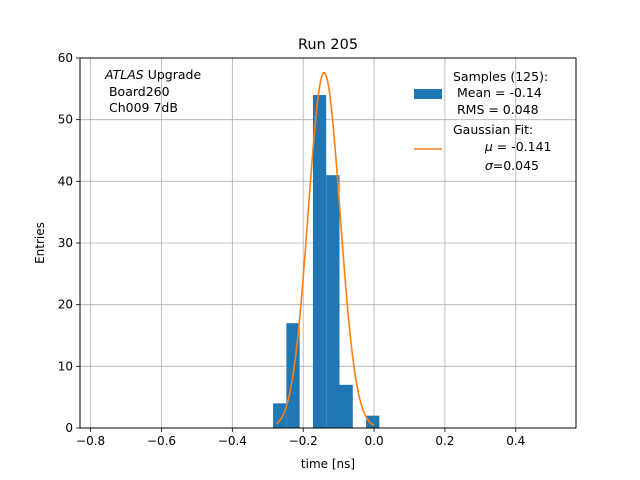  I want to click on y-axis-ticks: 0 10 20 30 40 50 60, so click(69, 243).